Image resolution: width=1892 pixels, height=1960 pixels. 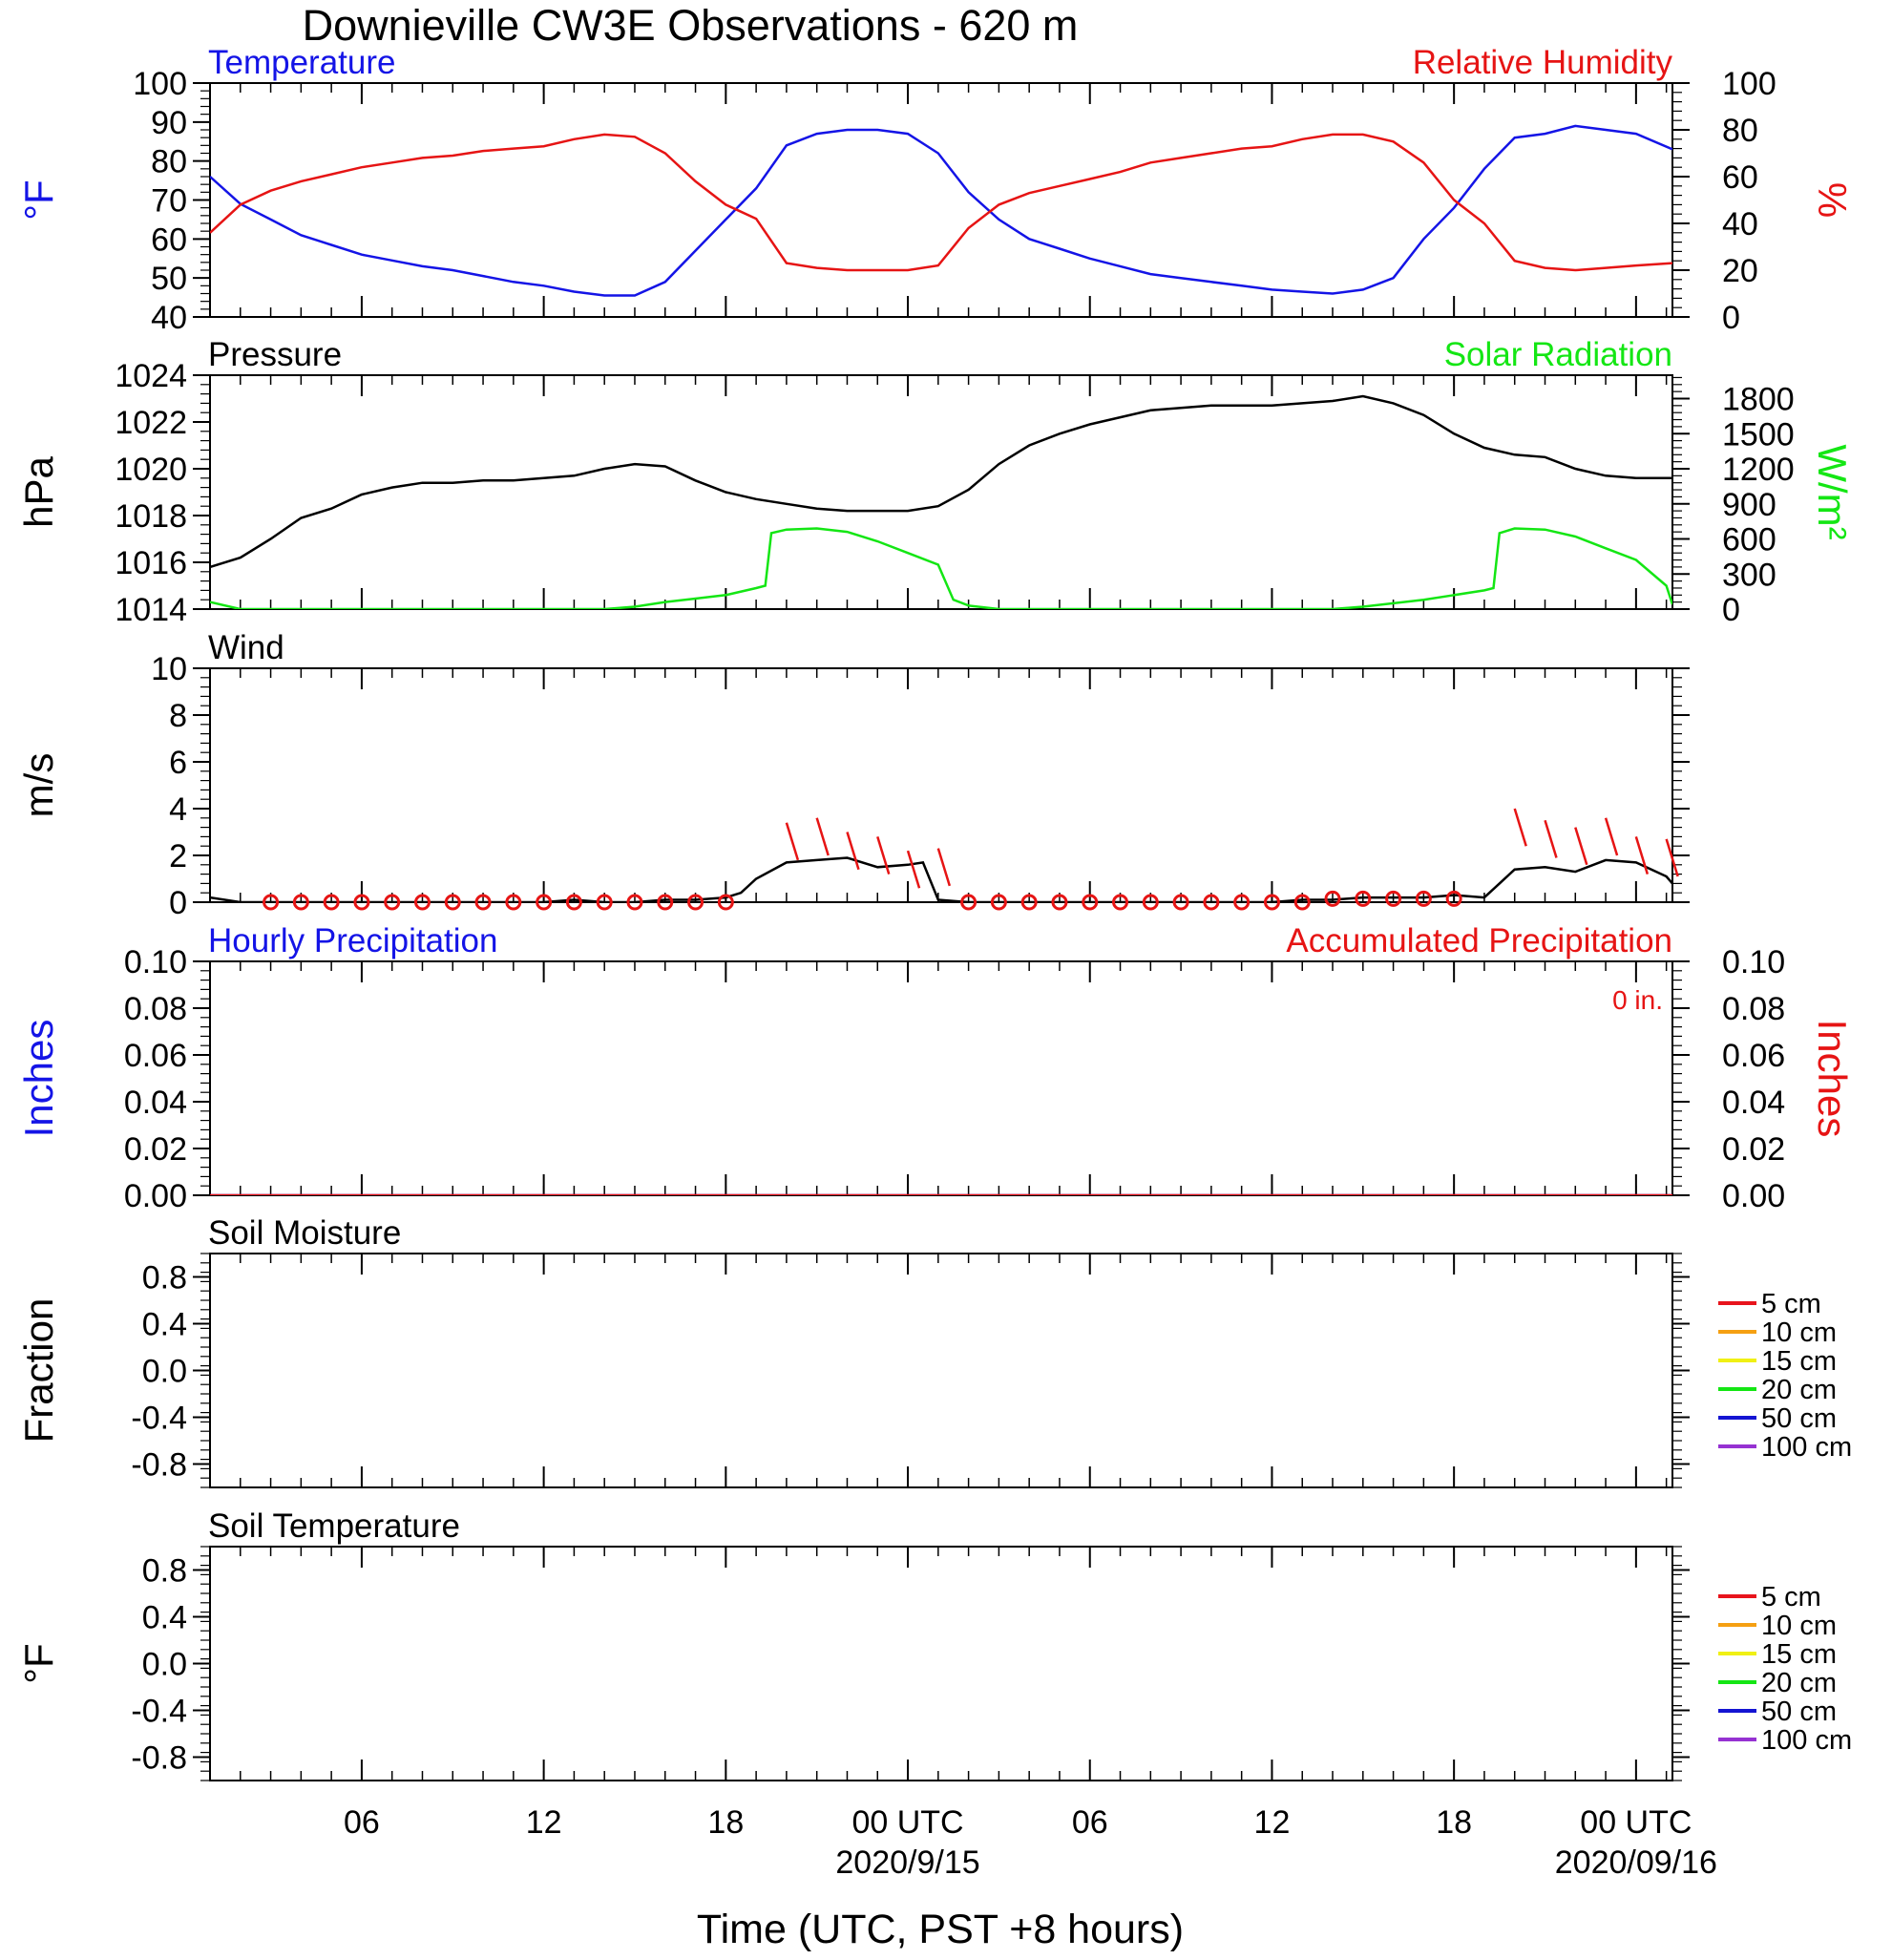 What do you see at coordinates (169, 318) in the screenshot?
I see `y-tick-label: 40` at bounding box center [169, 318].